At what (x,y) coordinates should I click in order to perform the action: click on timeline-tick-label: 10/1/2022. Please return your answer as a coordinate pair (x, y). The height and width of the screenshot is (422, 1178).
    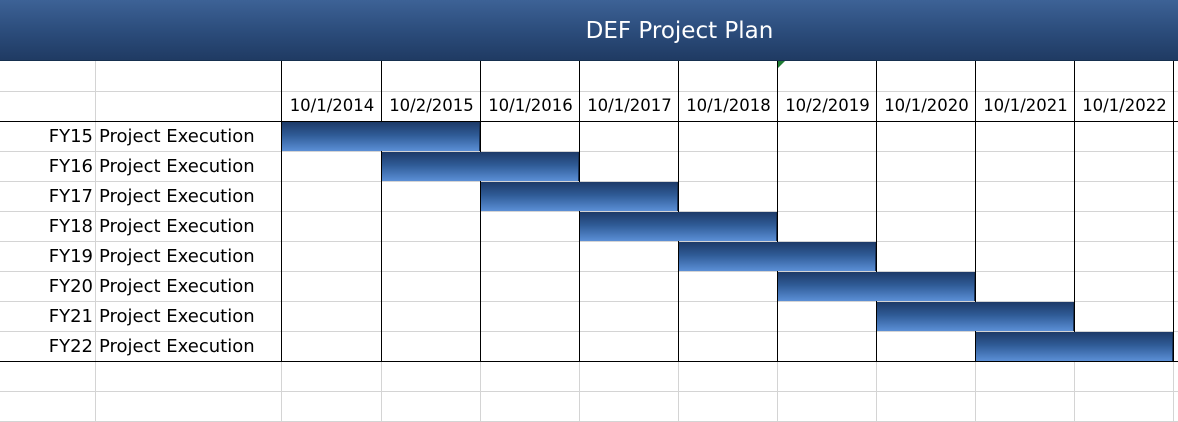
    Looking at the image, I should click on (1124, 105).